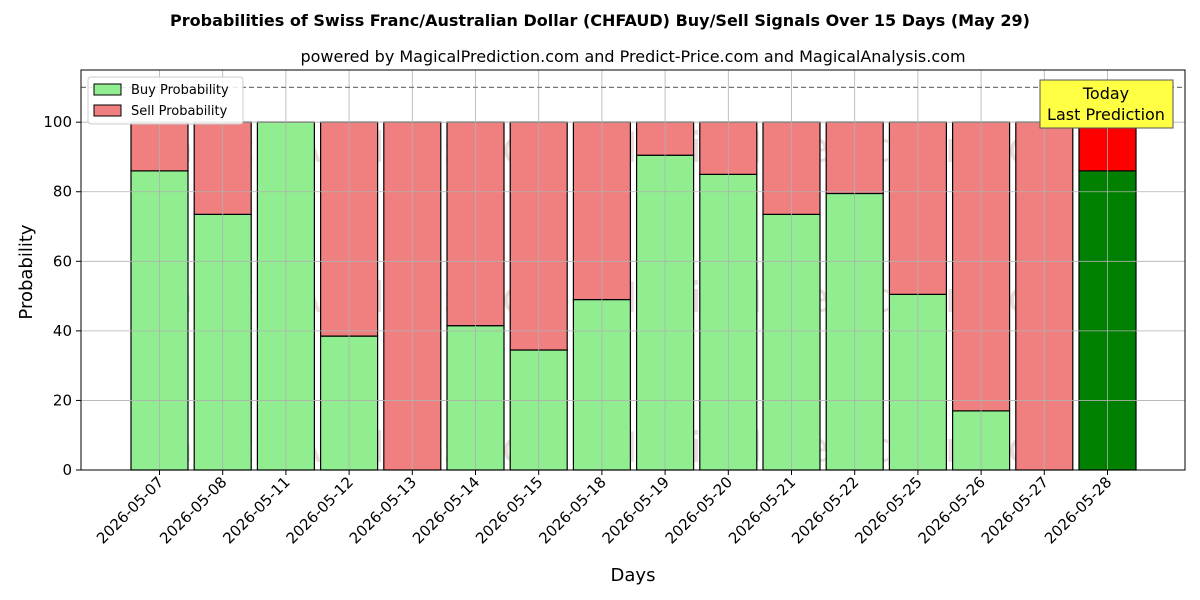  I want to click on y-axis-label: Probability, so click(26, 271).